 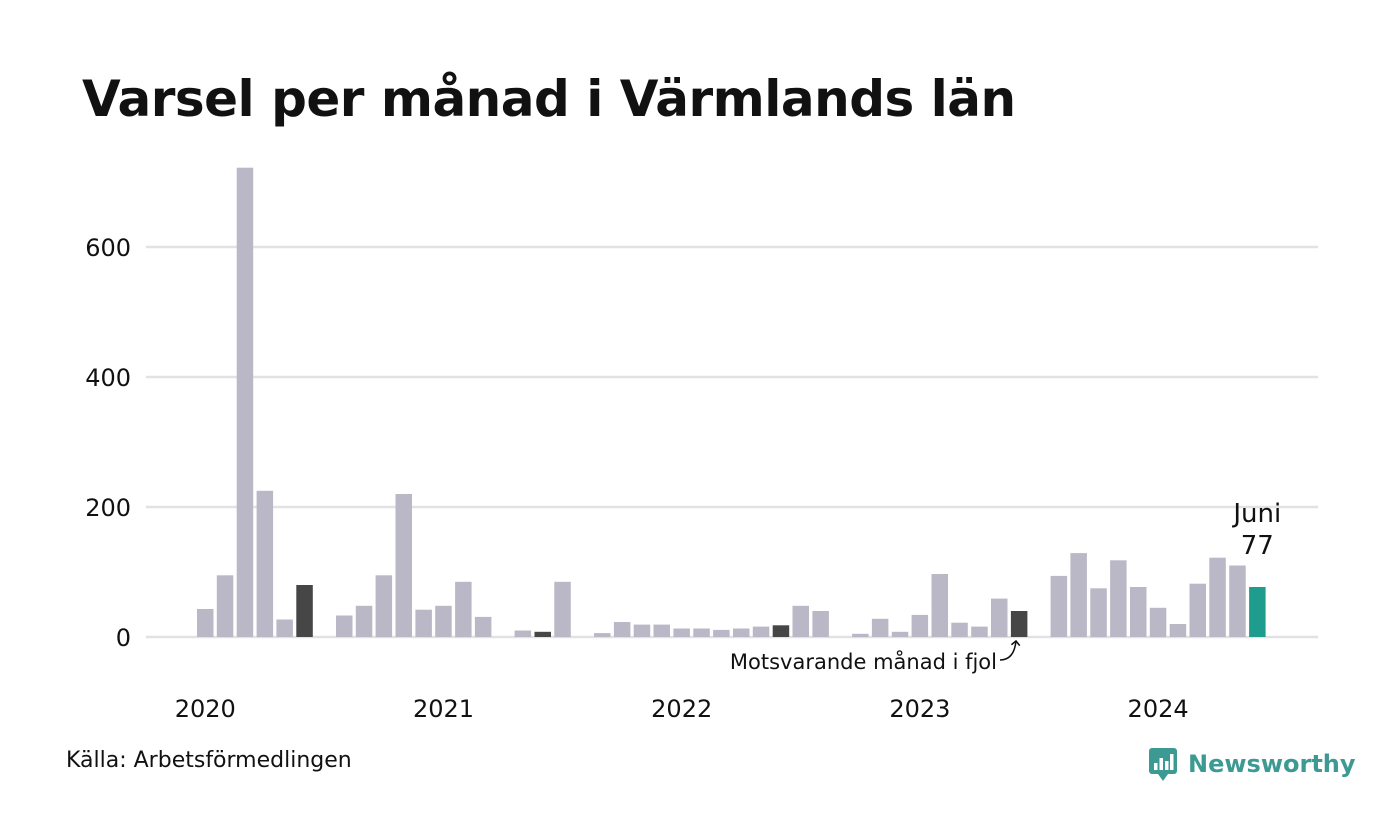 What do you see at coordinates (1010, 650) in the screenshot?
I see `annotation-arrow` at bounding box center [1010, 650].